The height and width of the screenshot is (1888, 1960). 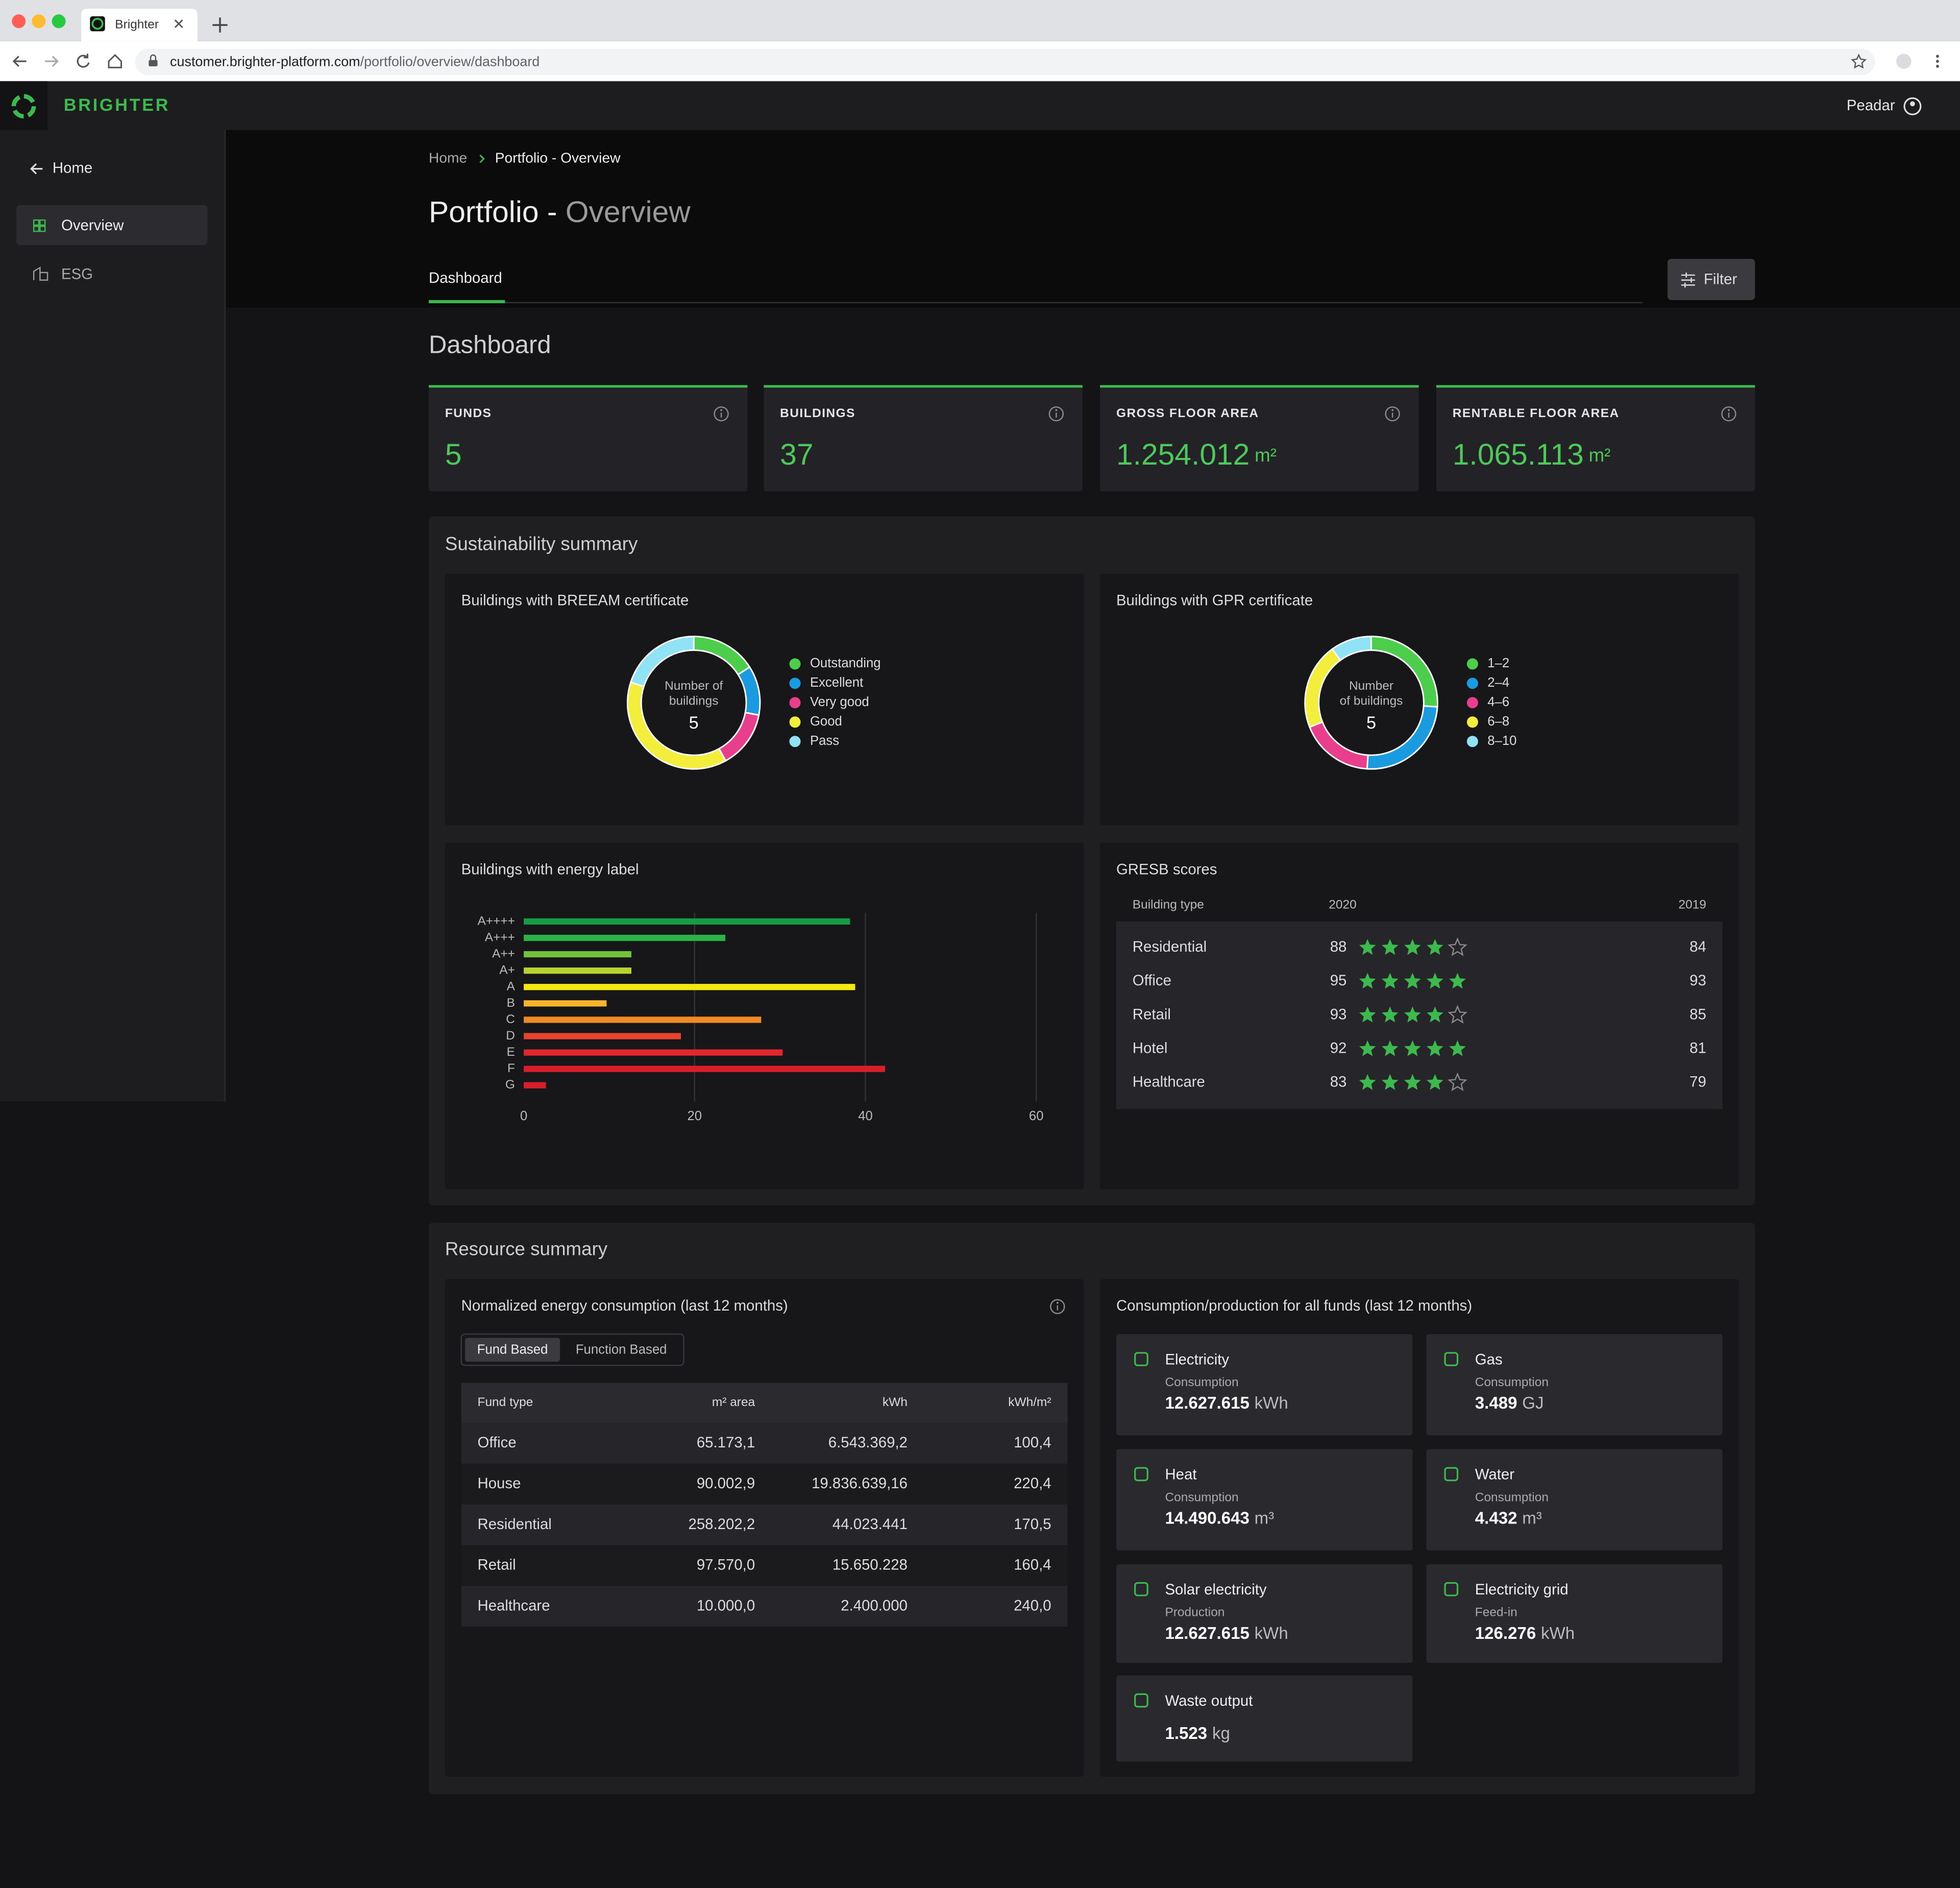 I want to click on kpi-label: FUNDS, so click(x=468, y=413).